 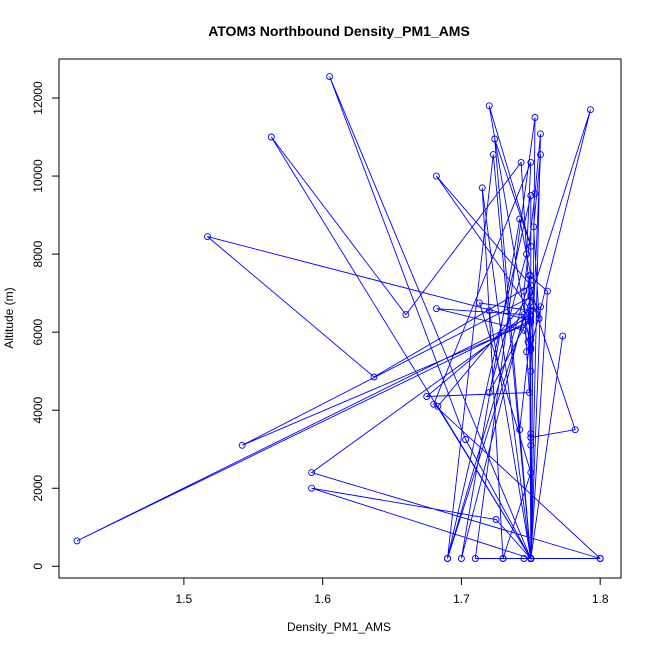 I want to click on y-tick-label: 0, so click(x=38, y=566).